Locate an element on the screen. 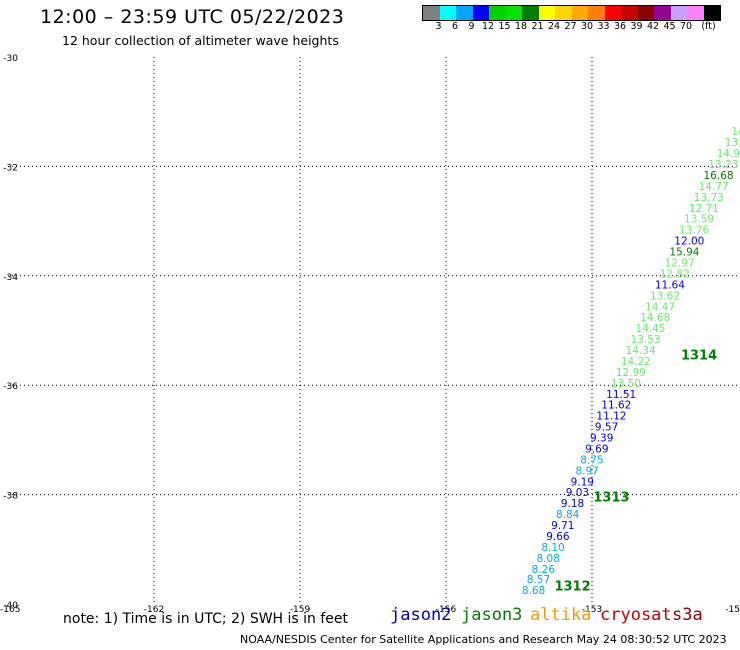  wave-height-value: 9.66 is located at coordinates (558, 537).